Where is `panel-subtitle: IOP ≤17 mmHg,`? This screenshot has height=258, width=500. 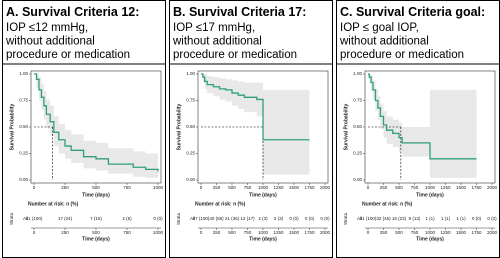
panel-subtitle: IOP ≤17 mmHg, is located at coordinates (214, 28).